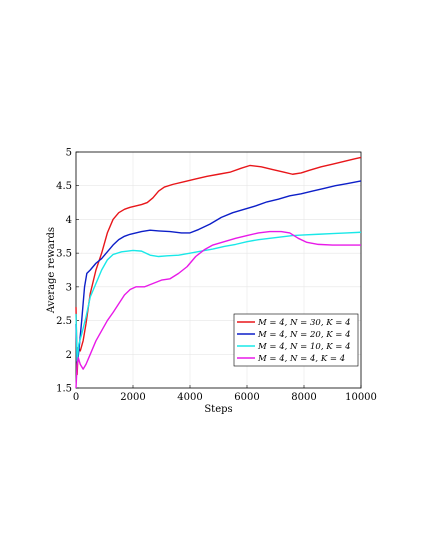 The width and height of the screenshot is (425, 550). I want to click on y-tick-label: 1.5, so click(64, 389).